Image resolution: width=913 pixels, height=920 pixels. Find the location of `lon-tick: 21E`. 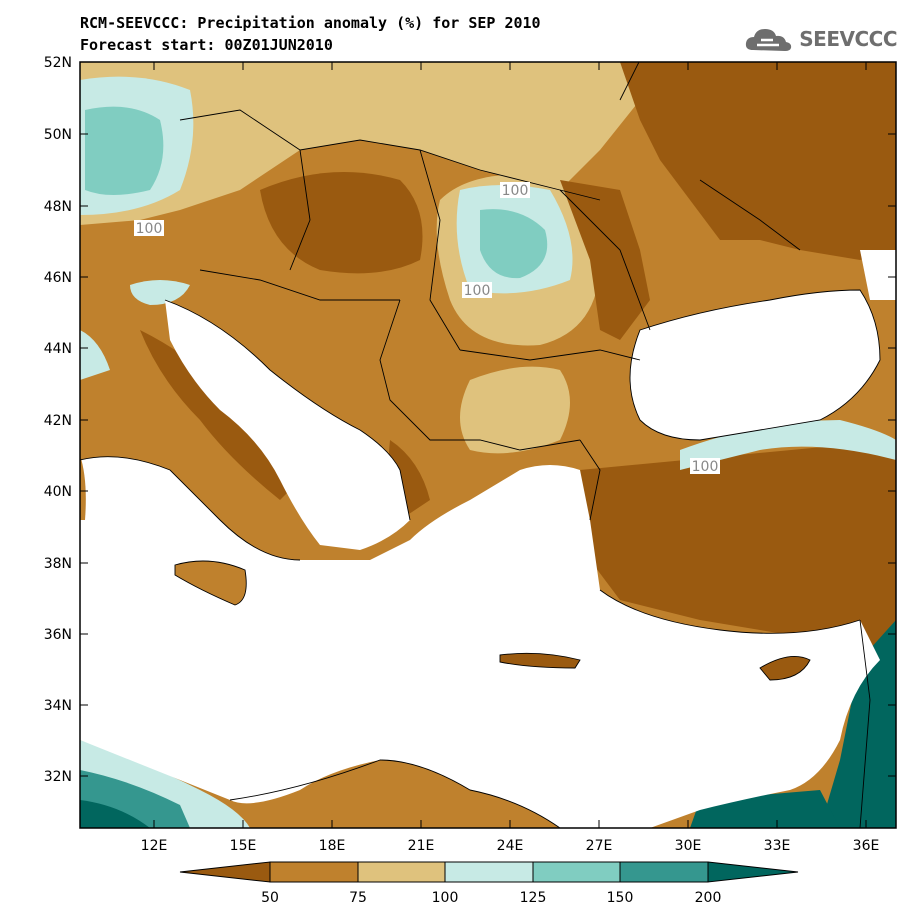

lon-tick: 21E is located at coordinates (421, 458).